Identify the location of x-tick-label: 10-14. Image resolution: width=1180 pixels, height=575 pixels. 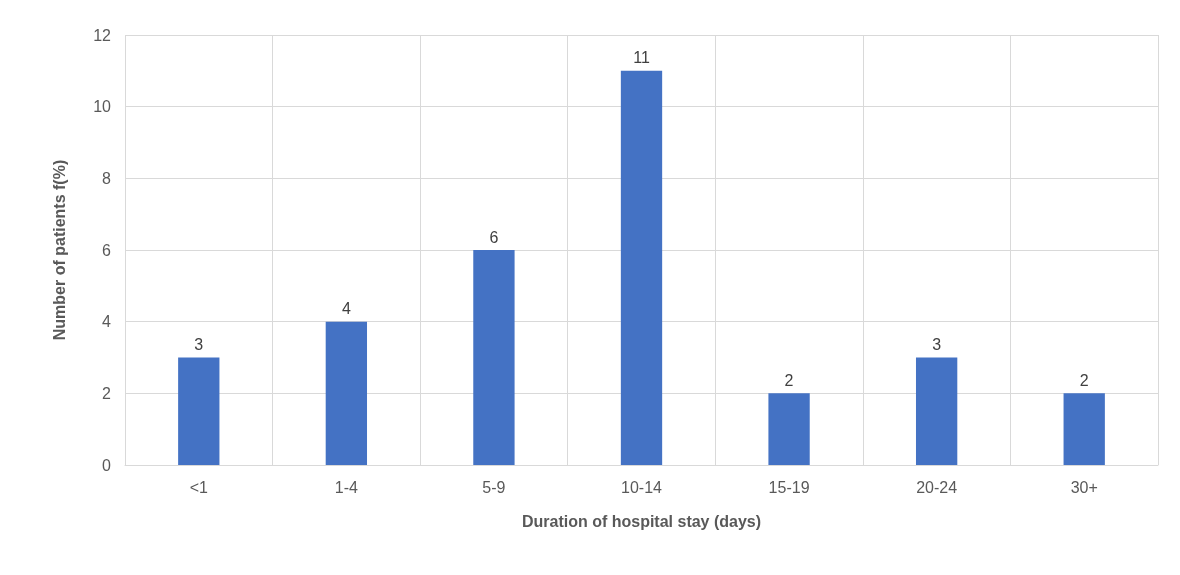
(642, 487).